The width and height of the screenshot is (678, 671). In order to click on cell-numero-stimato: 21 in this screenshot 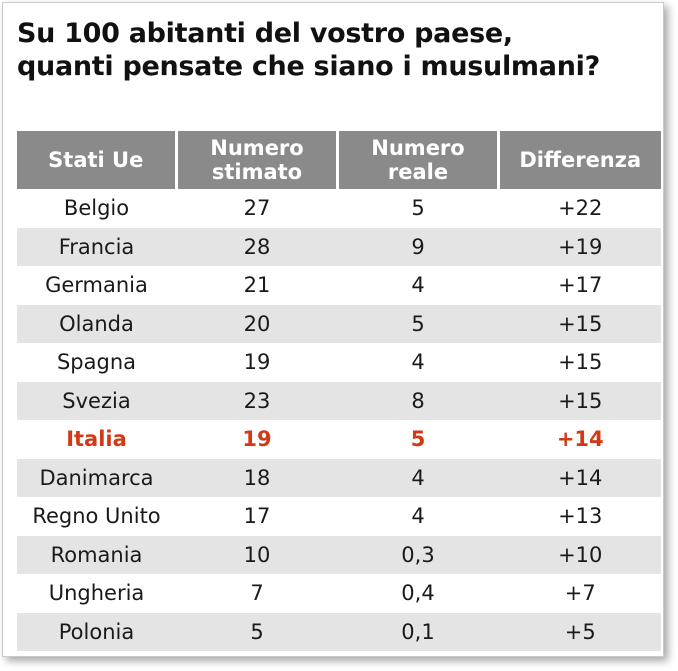, I will do `click(257, 285)`.